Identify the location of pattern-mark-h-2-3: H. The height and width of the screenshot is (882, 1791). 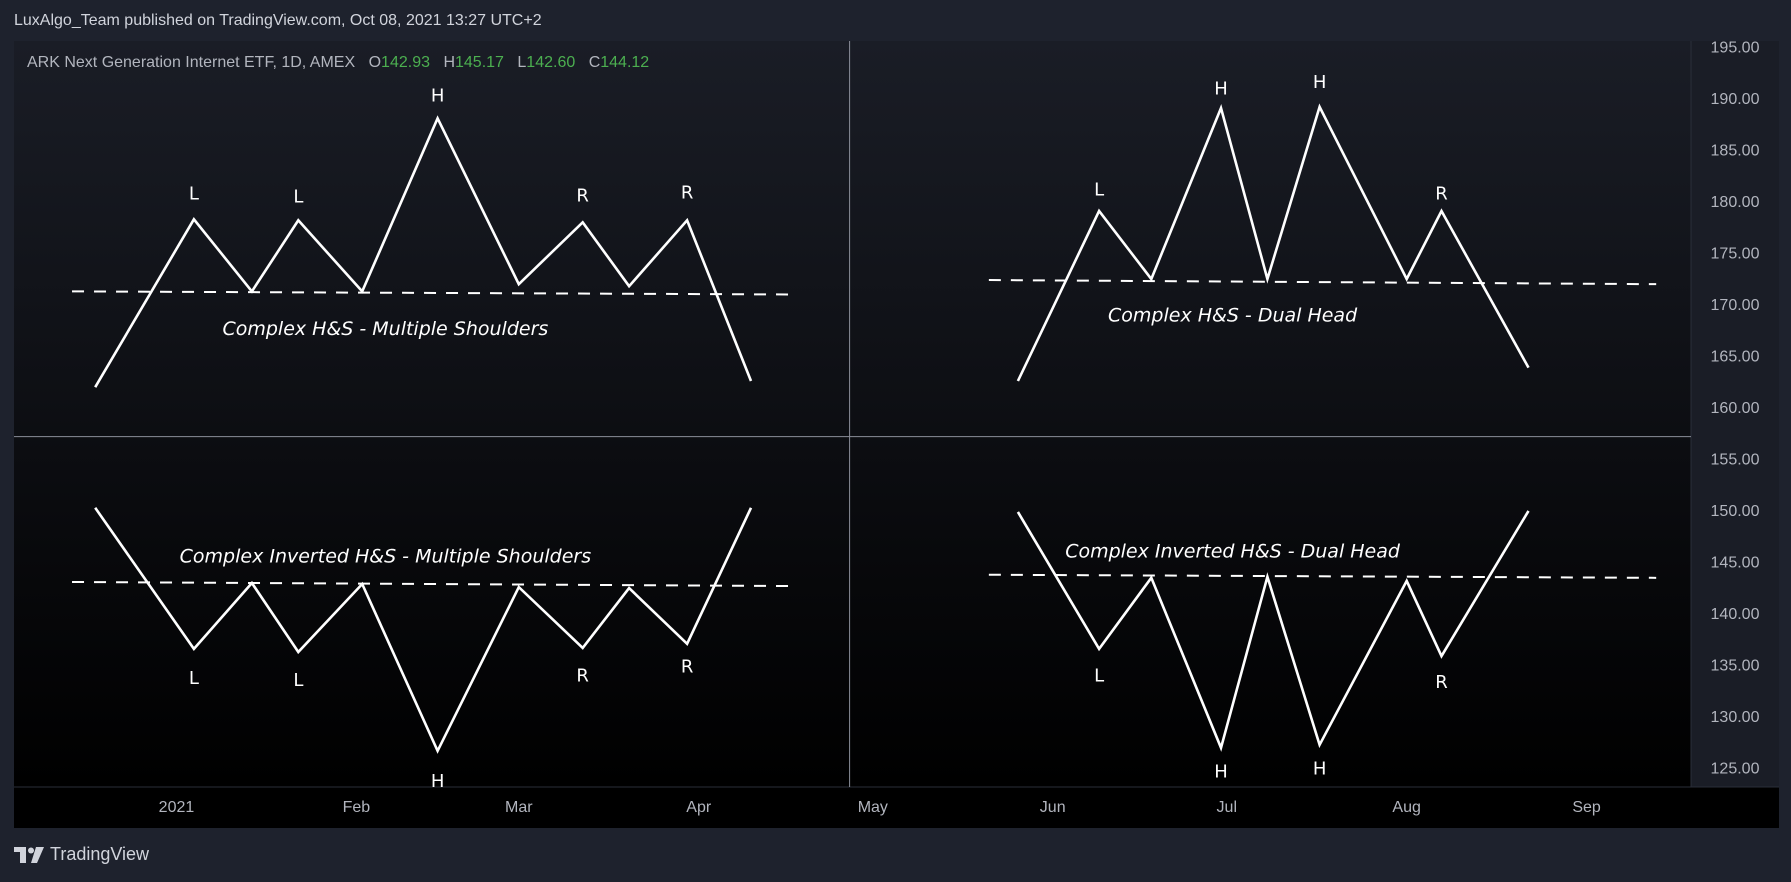
(1320, 82).